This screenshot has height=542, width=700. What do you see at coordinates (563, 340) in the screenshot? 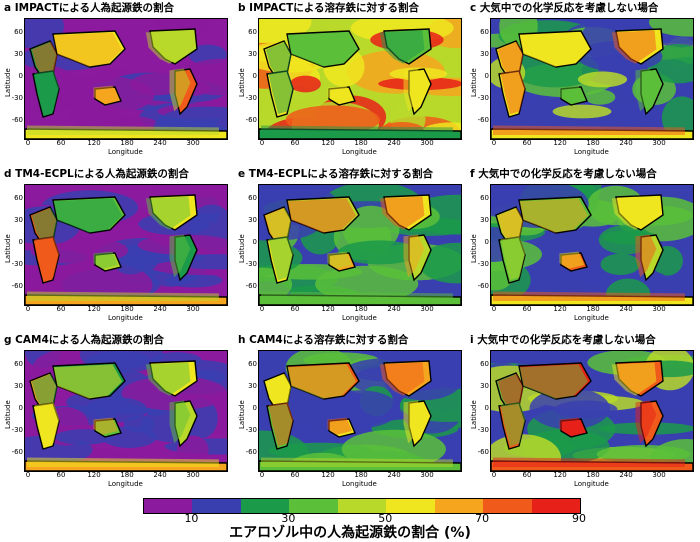
I see `panel-title: i 大気中での化学反応を考慮しない場合` at bounding box center [563, 340].